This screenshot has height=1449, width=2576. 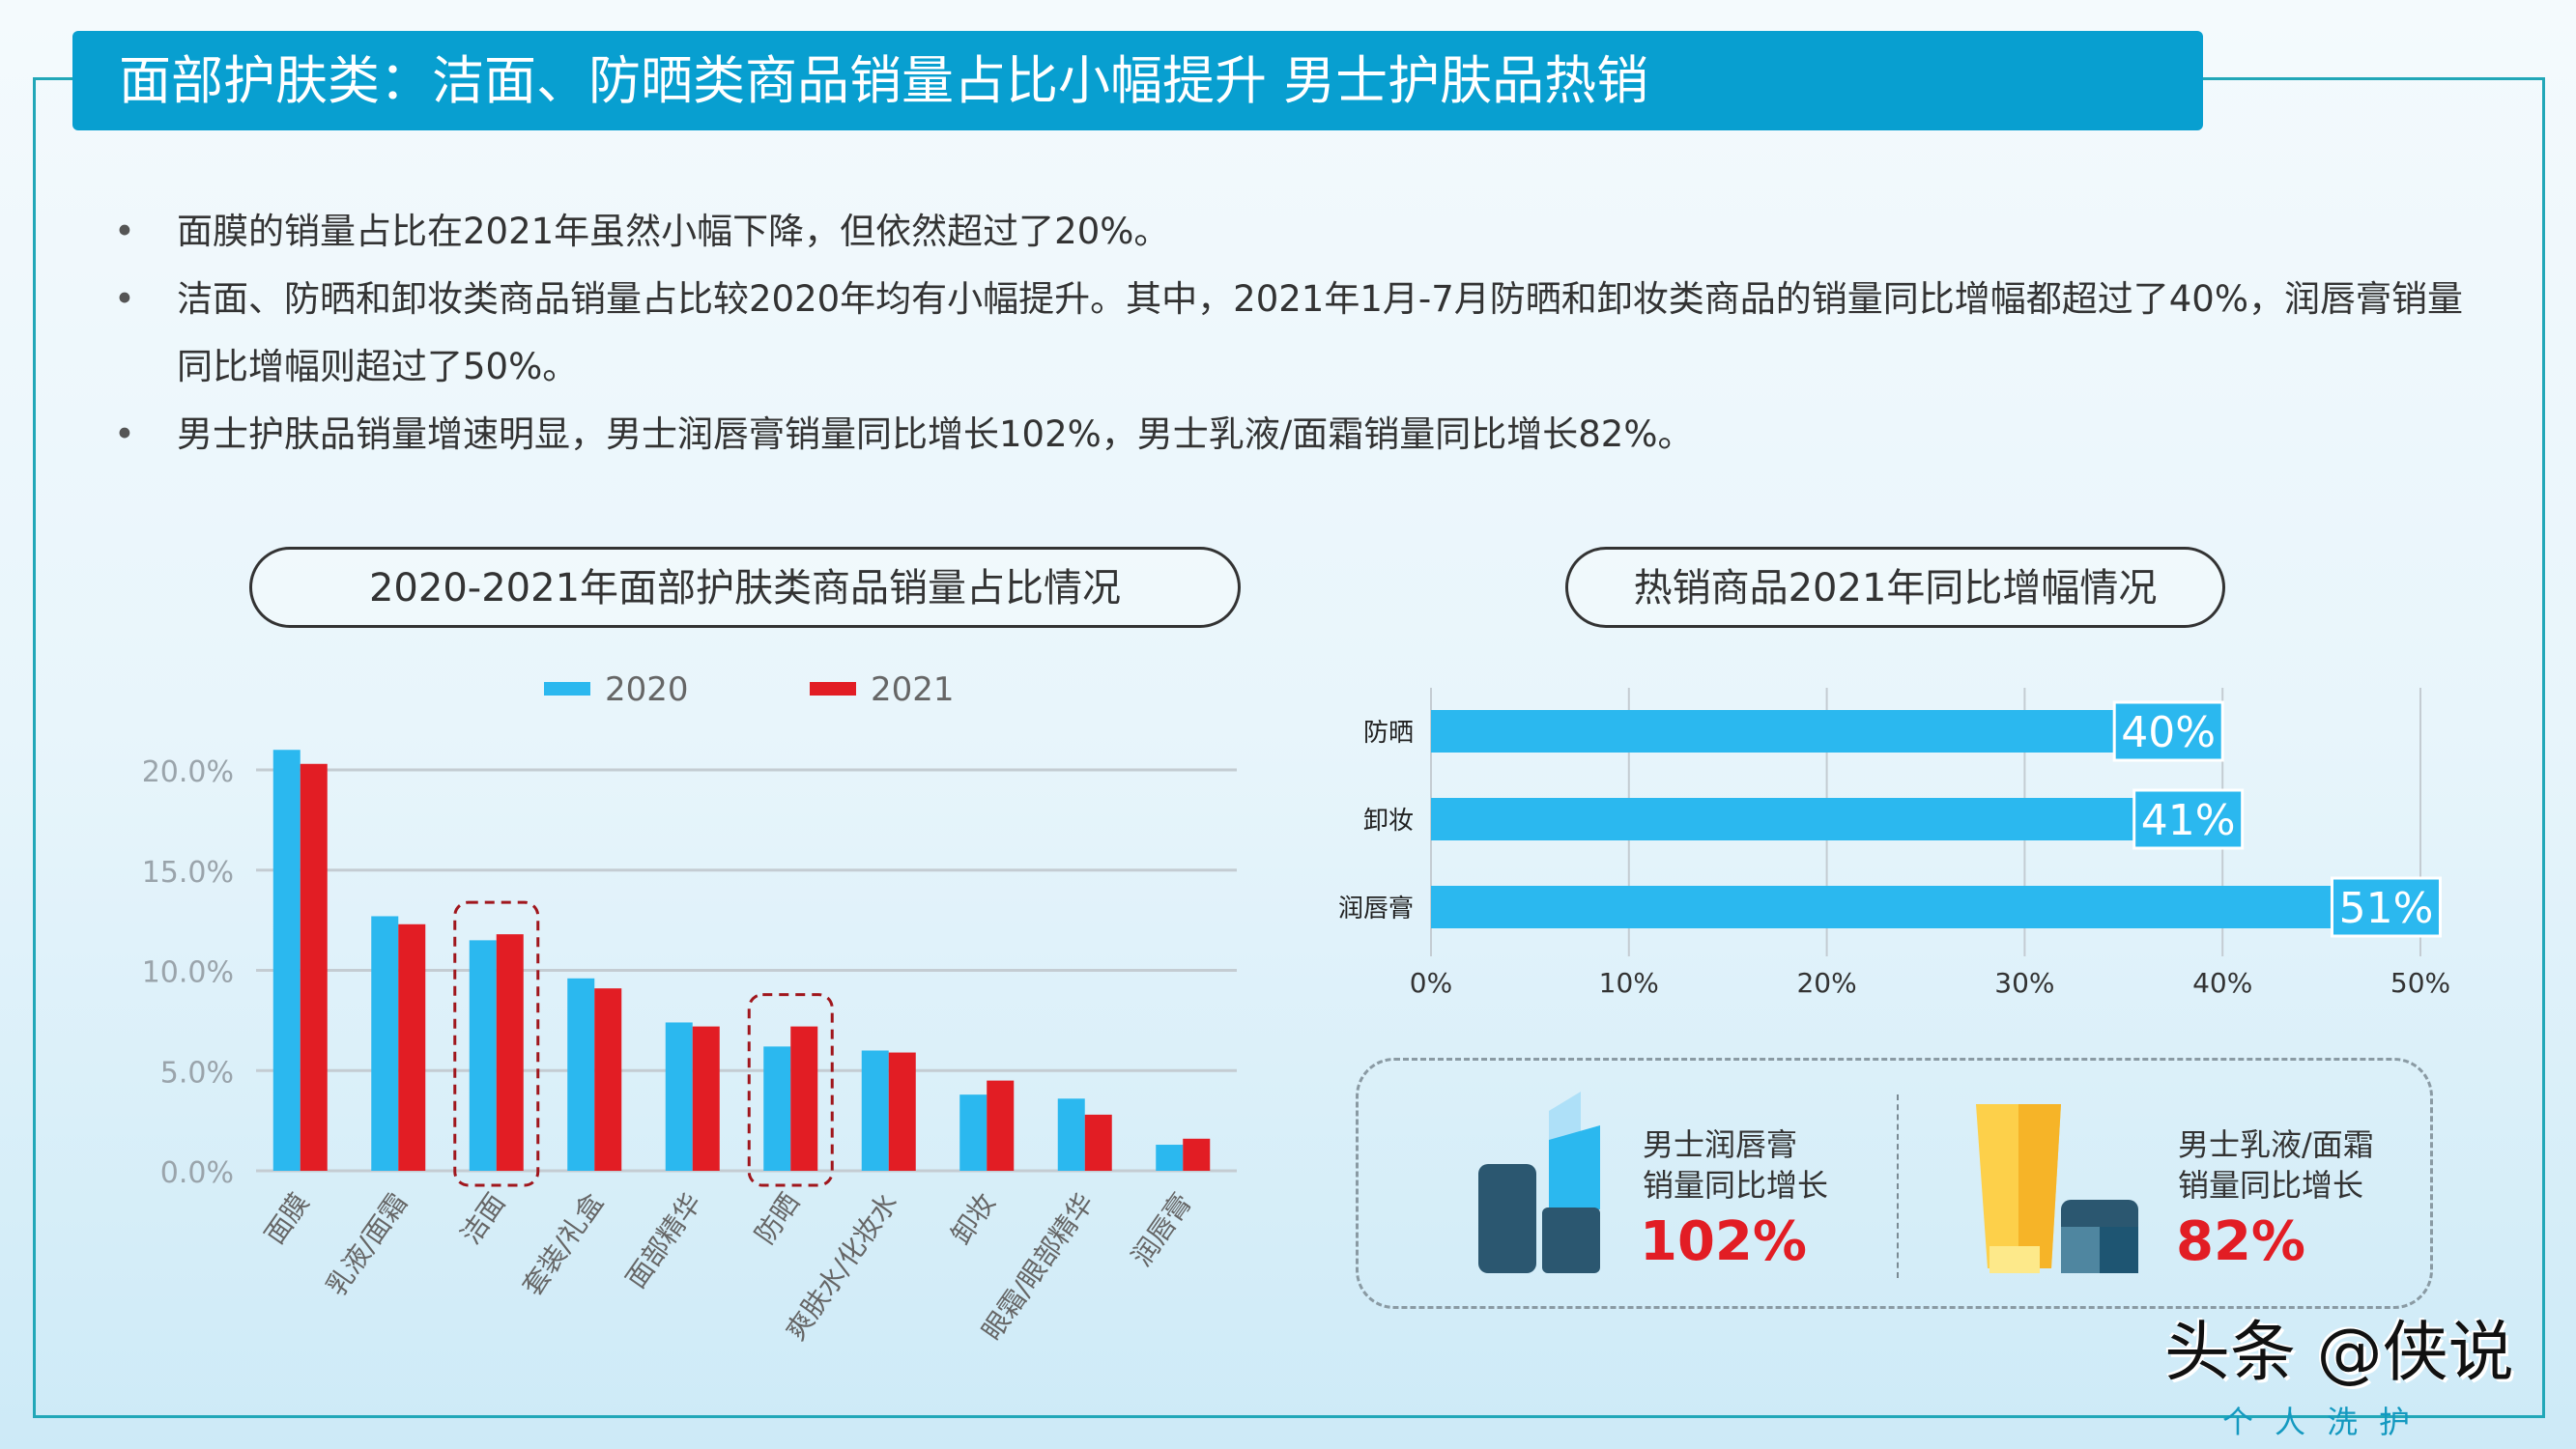 I want to click on divider, so click(x=1898, y=1186).